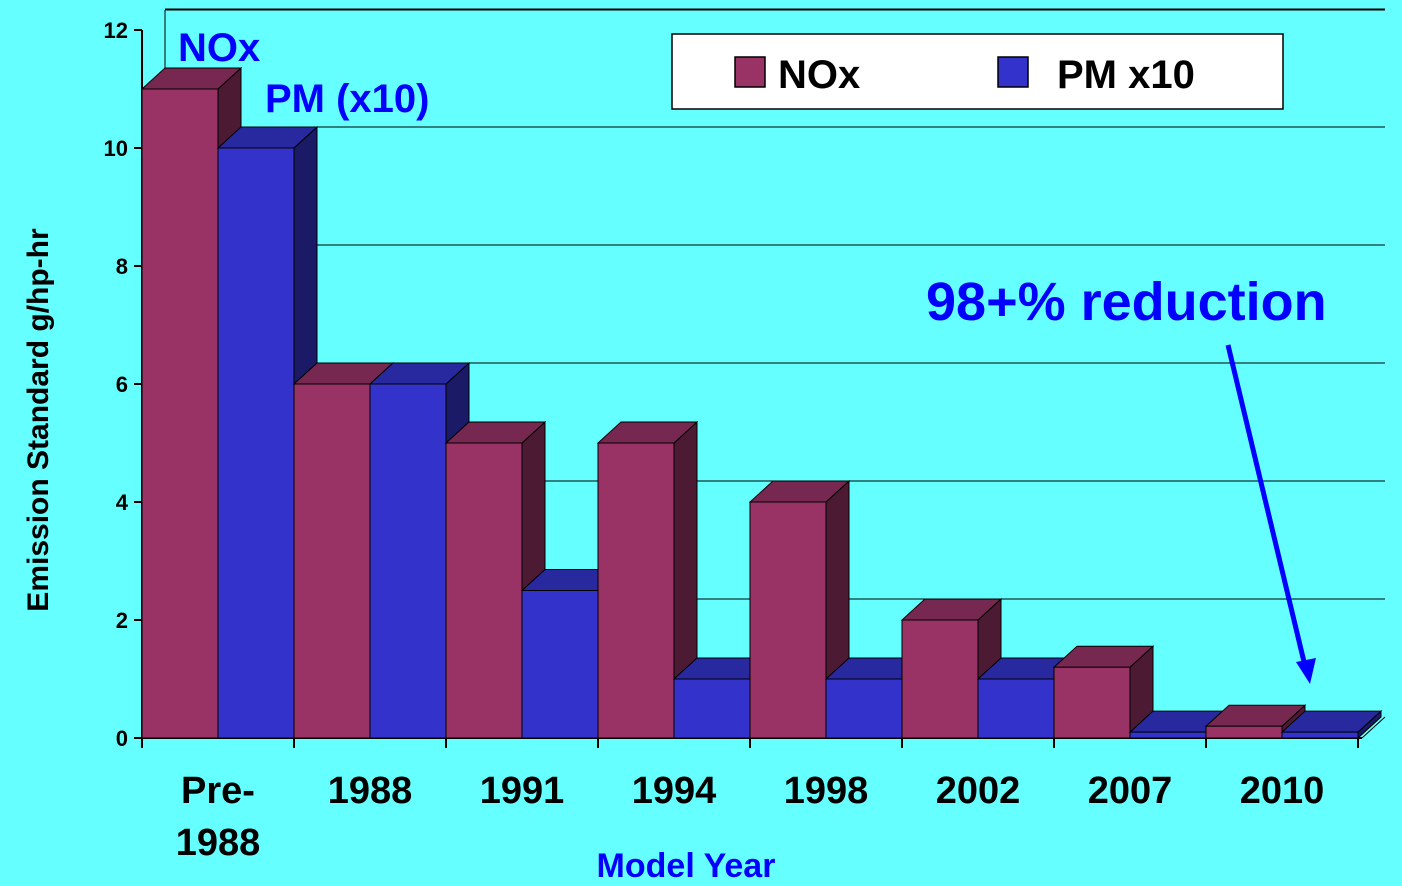 The image size is (1402, 886). I want to click on y-tick-label: 8, so click(122, 266).